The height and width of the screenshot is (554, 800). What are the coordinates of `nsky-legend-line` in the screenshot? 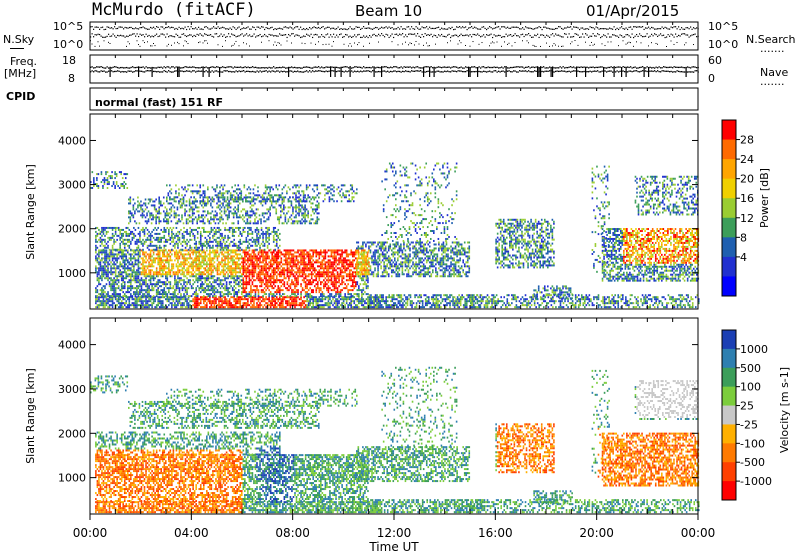 It's located at (17, 48).